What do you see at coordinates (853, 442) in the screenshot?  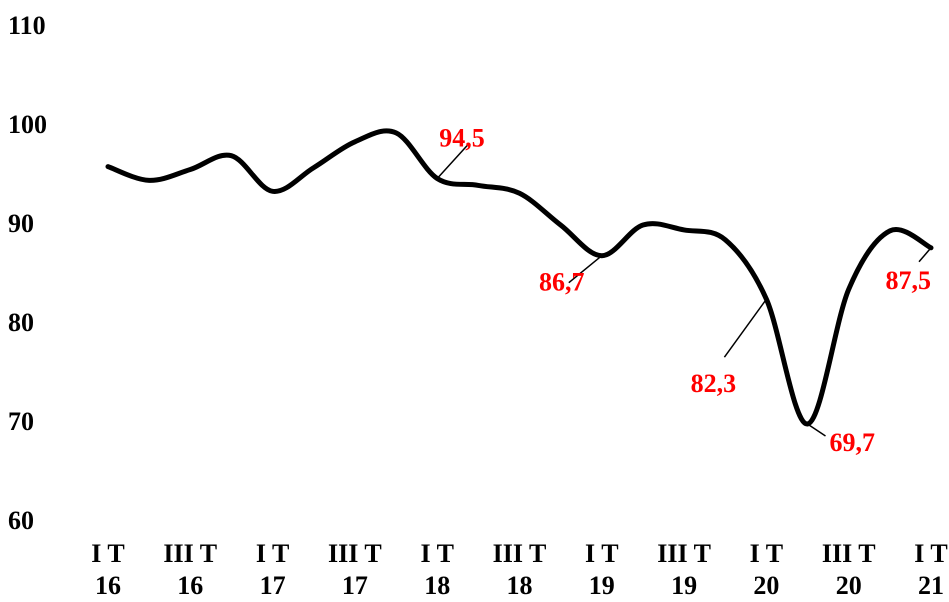 I see `data-label: 69,7` at bounding box center [853, 442].